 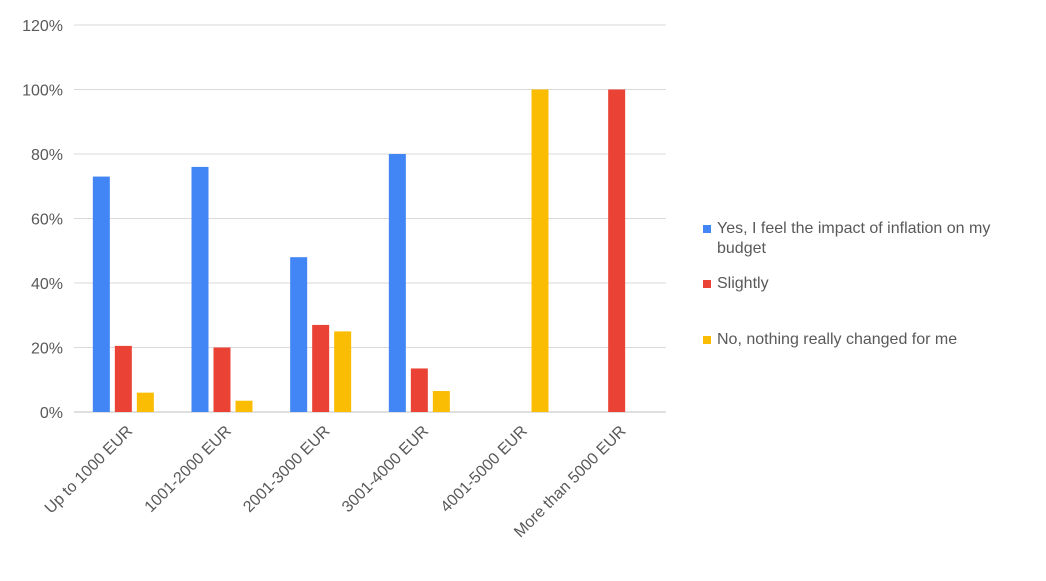 I want to click on bar-series1-cat3, so click(x=419, y=390).